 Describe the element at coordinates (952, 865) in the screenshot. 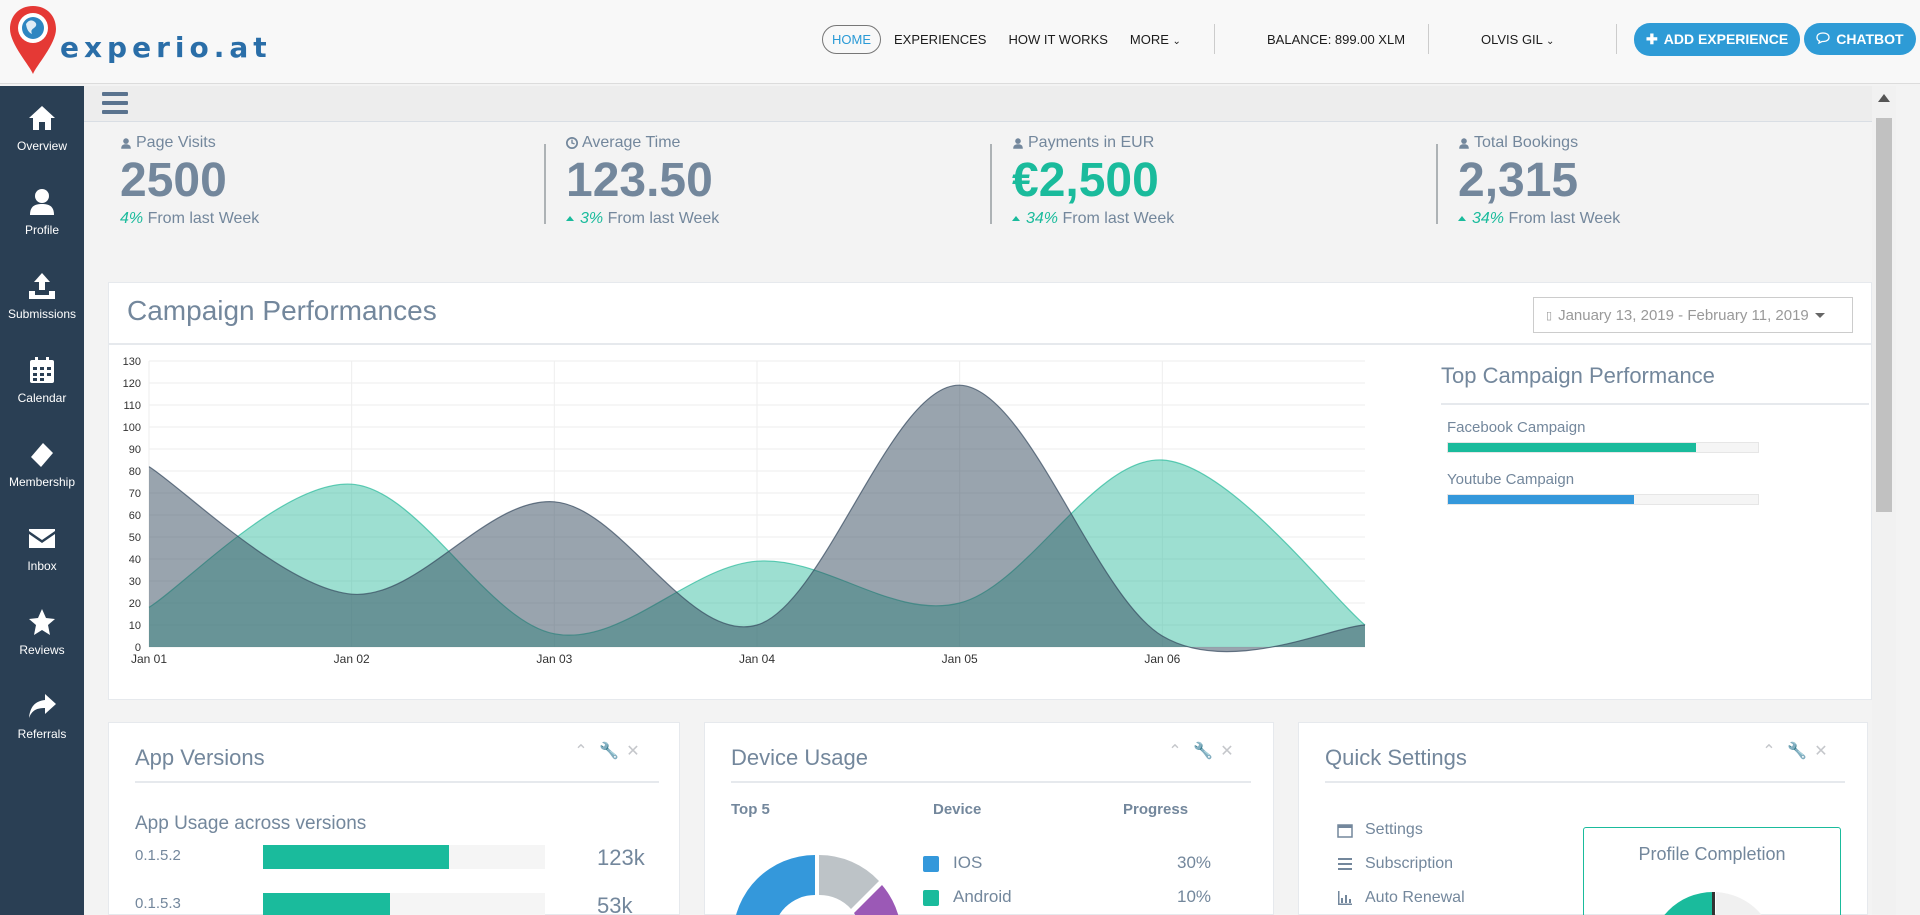

I see `device-row: IOS` at that location.